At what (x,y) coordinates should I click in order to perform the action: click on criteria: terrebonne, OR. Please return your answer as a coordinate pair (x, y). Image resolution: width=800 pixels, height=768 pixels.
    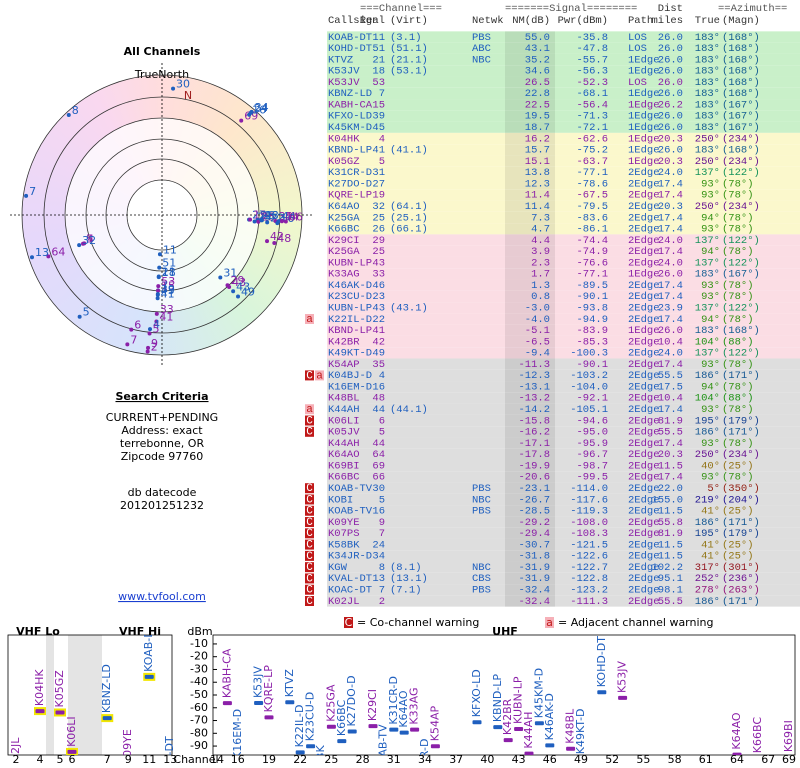
    Looking at the image, I should click on (162, 443).